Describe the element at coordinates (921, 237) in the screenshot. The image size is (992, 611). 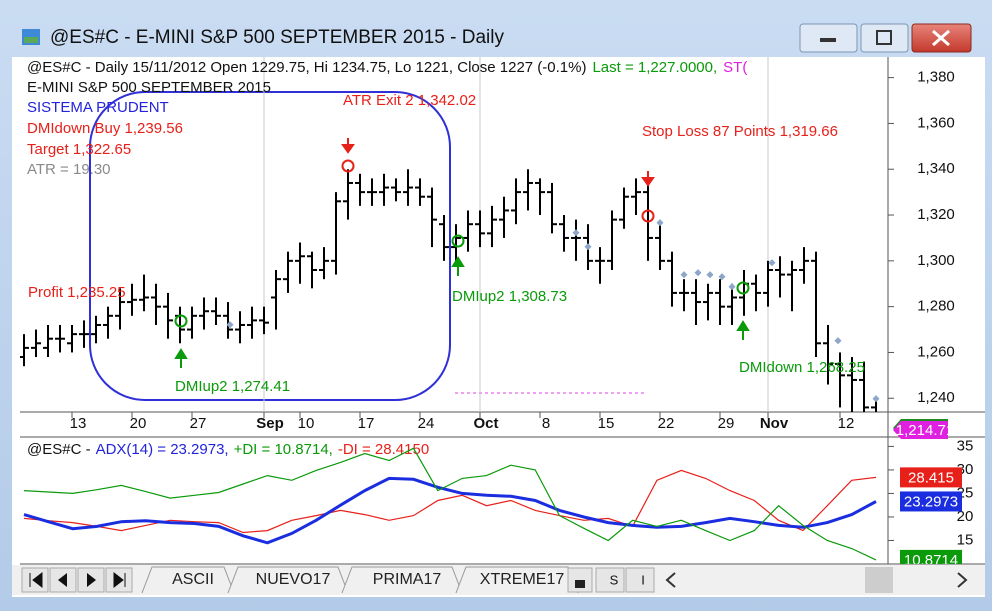
I see `price-axis: 1,240 1,260 1,280 1,300 1,320 1,340 1,360 1,380` at that location.